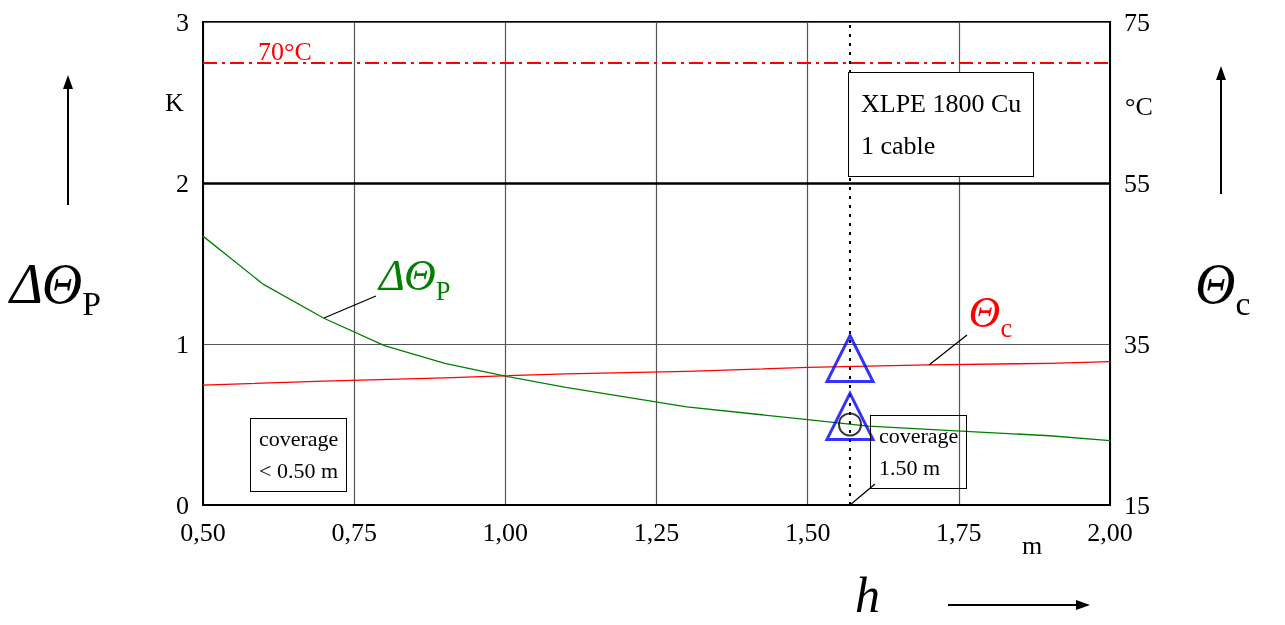  I want to click on annotation: XLPE 1800 Cu 1 cable, so click(941, 125).